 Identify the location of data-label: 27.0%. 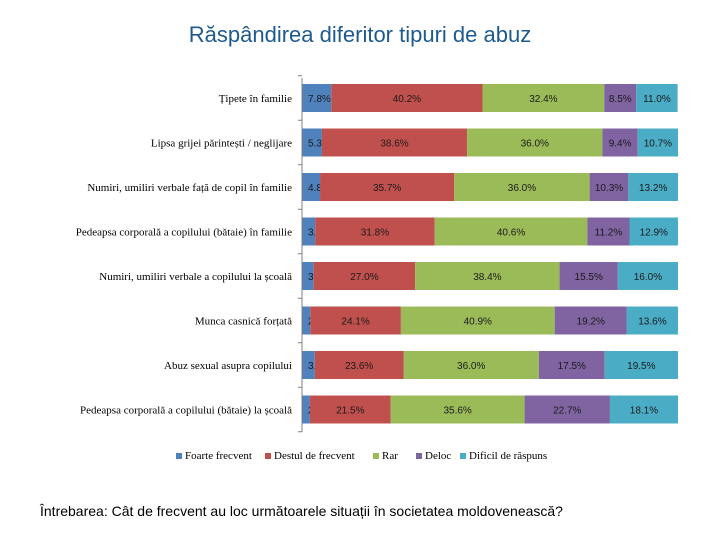
(364, 277).